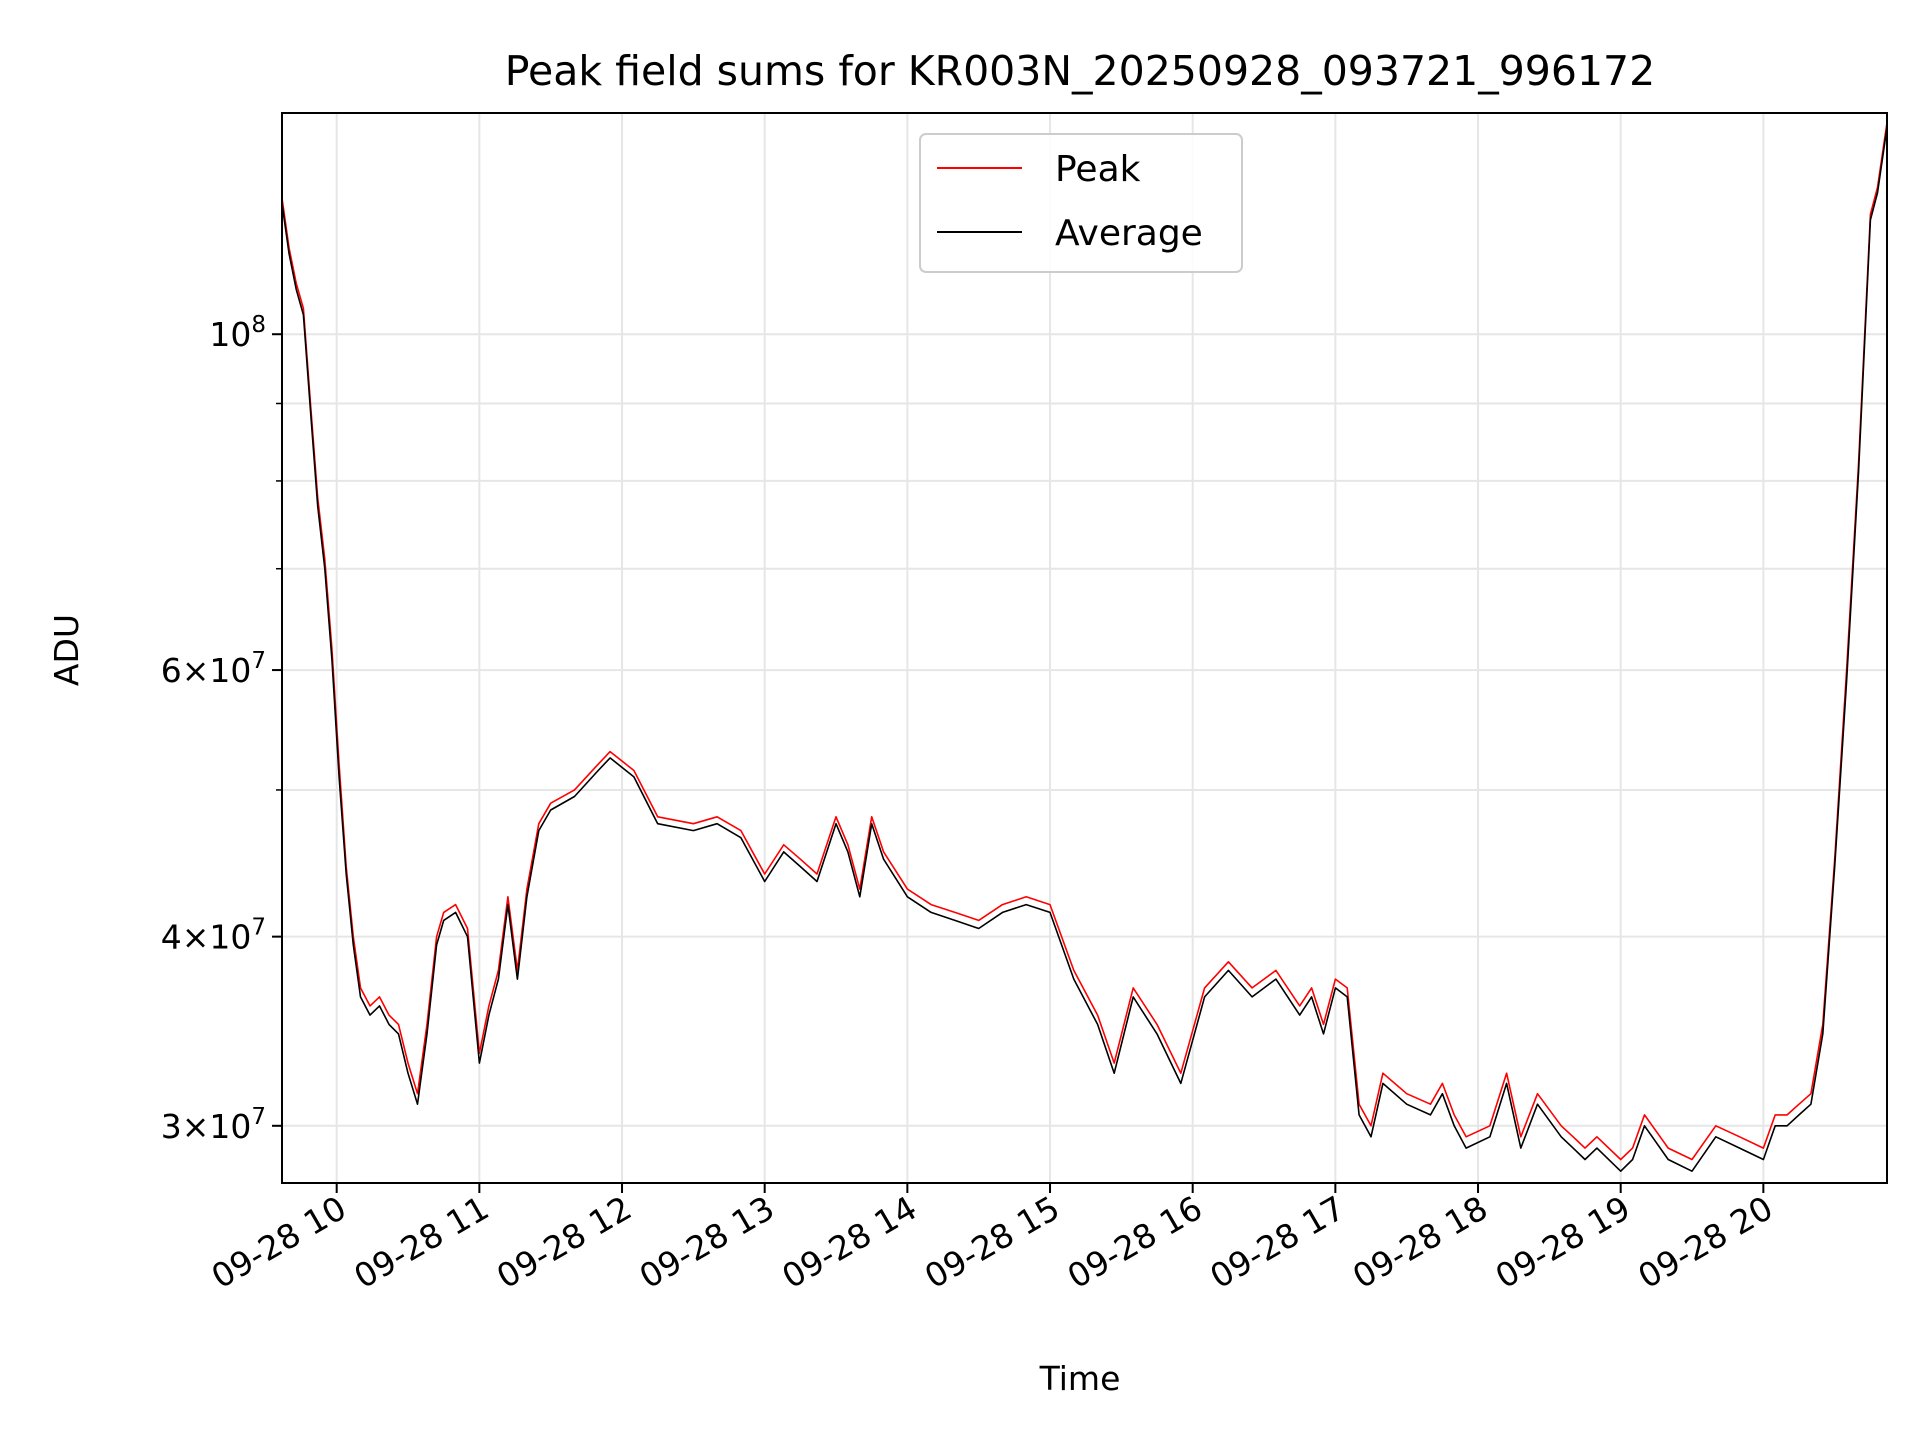  I want to click on y-tick-label: 6×107, so click(213, 669).